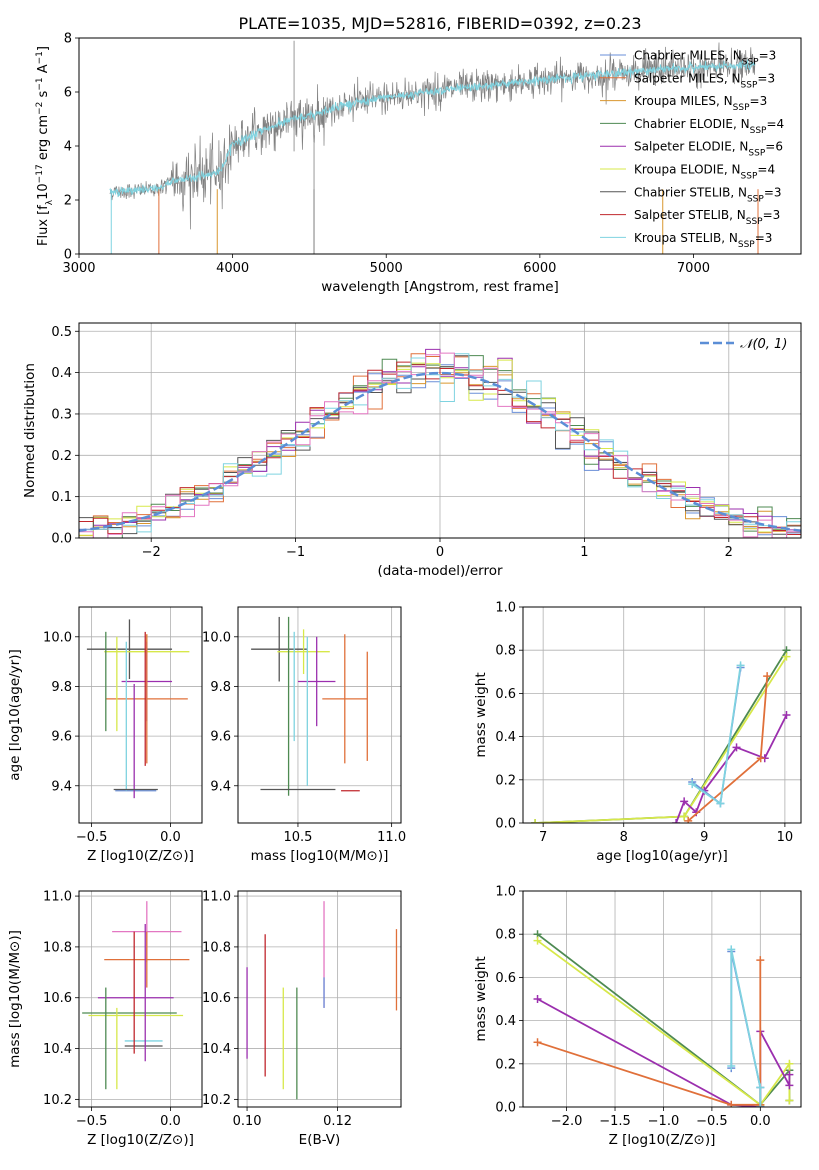  I want to click on y-tick-label: 9.6, so click(61, 737).